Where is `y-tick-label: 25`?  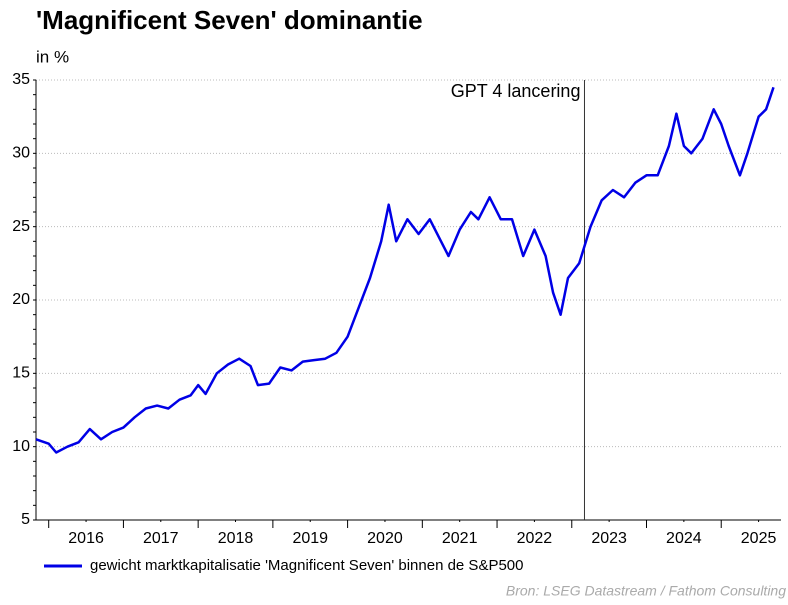 y-tick-label: 25 is located at coordinates (21, 226).